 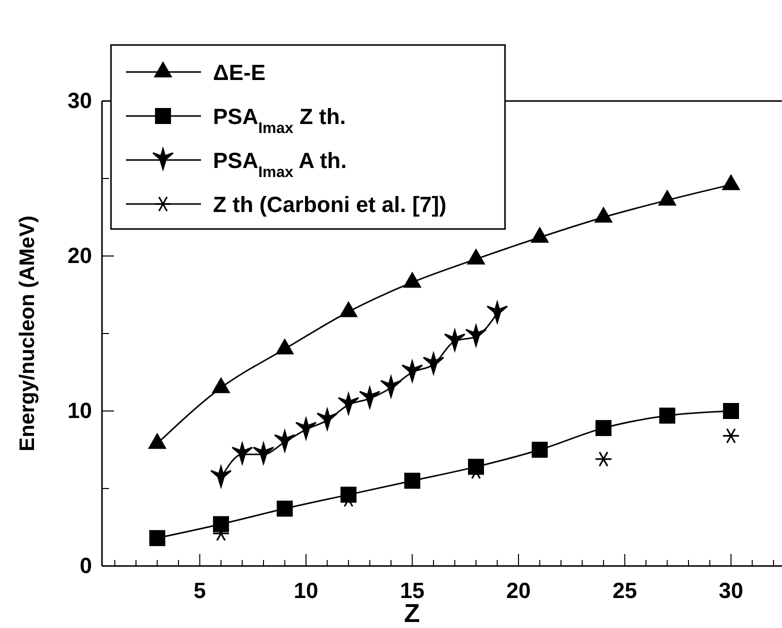 I want to click on legend-label: PSA$_{Imax}$ A th., so click(x=280, y=164).